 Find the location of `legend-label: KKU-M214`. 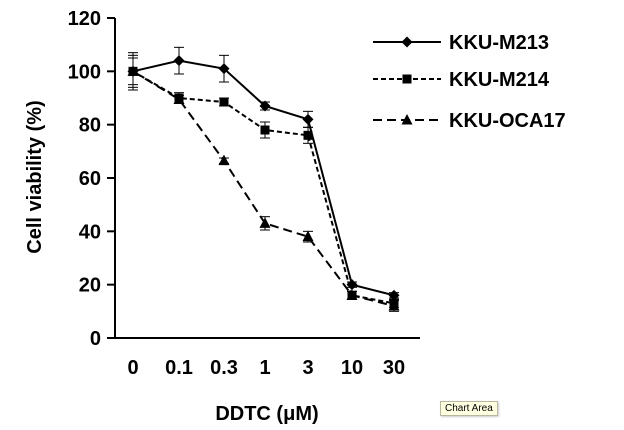

legend-label: KKU-M214 is located at coordinates (499, 80).